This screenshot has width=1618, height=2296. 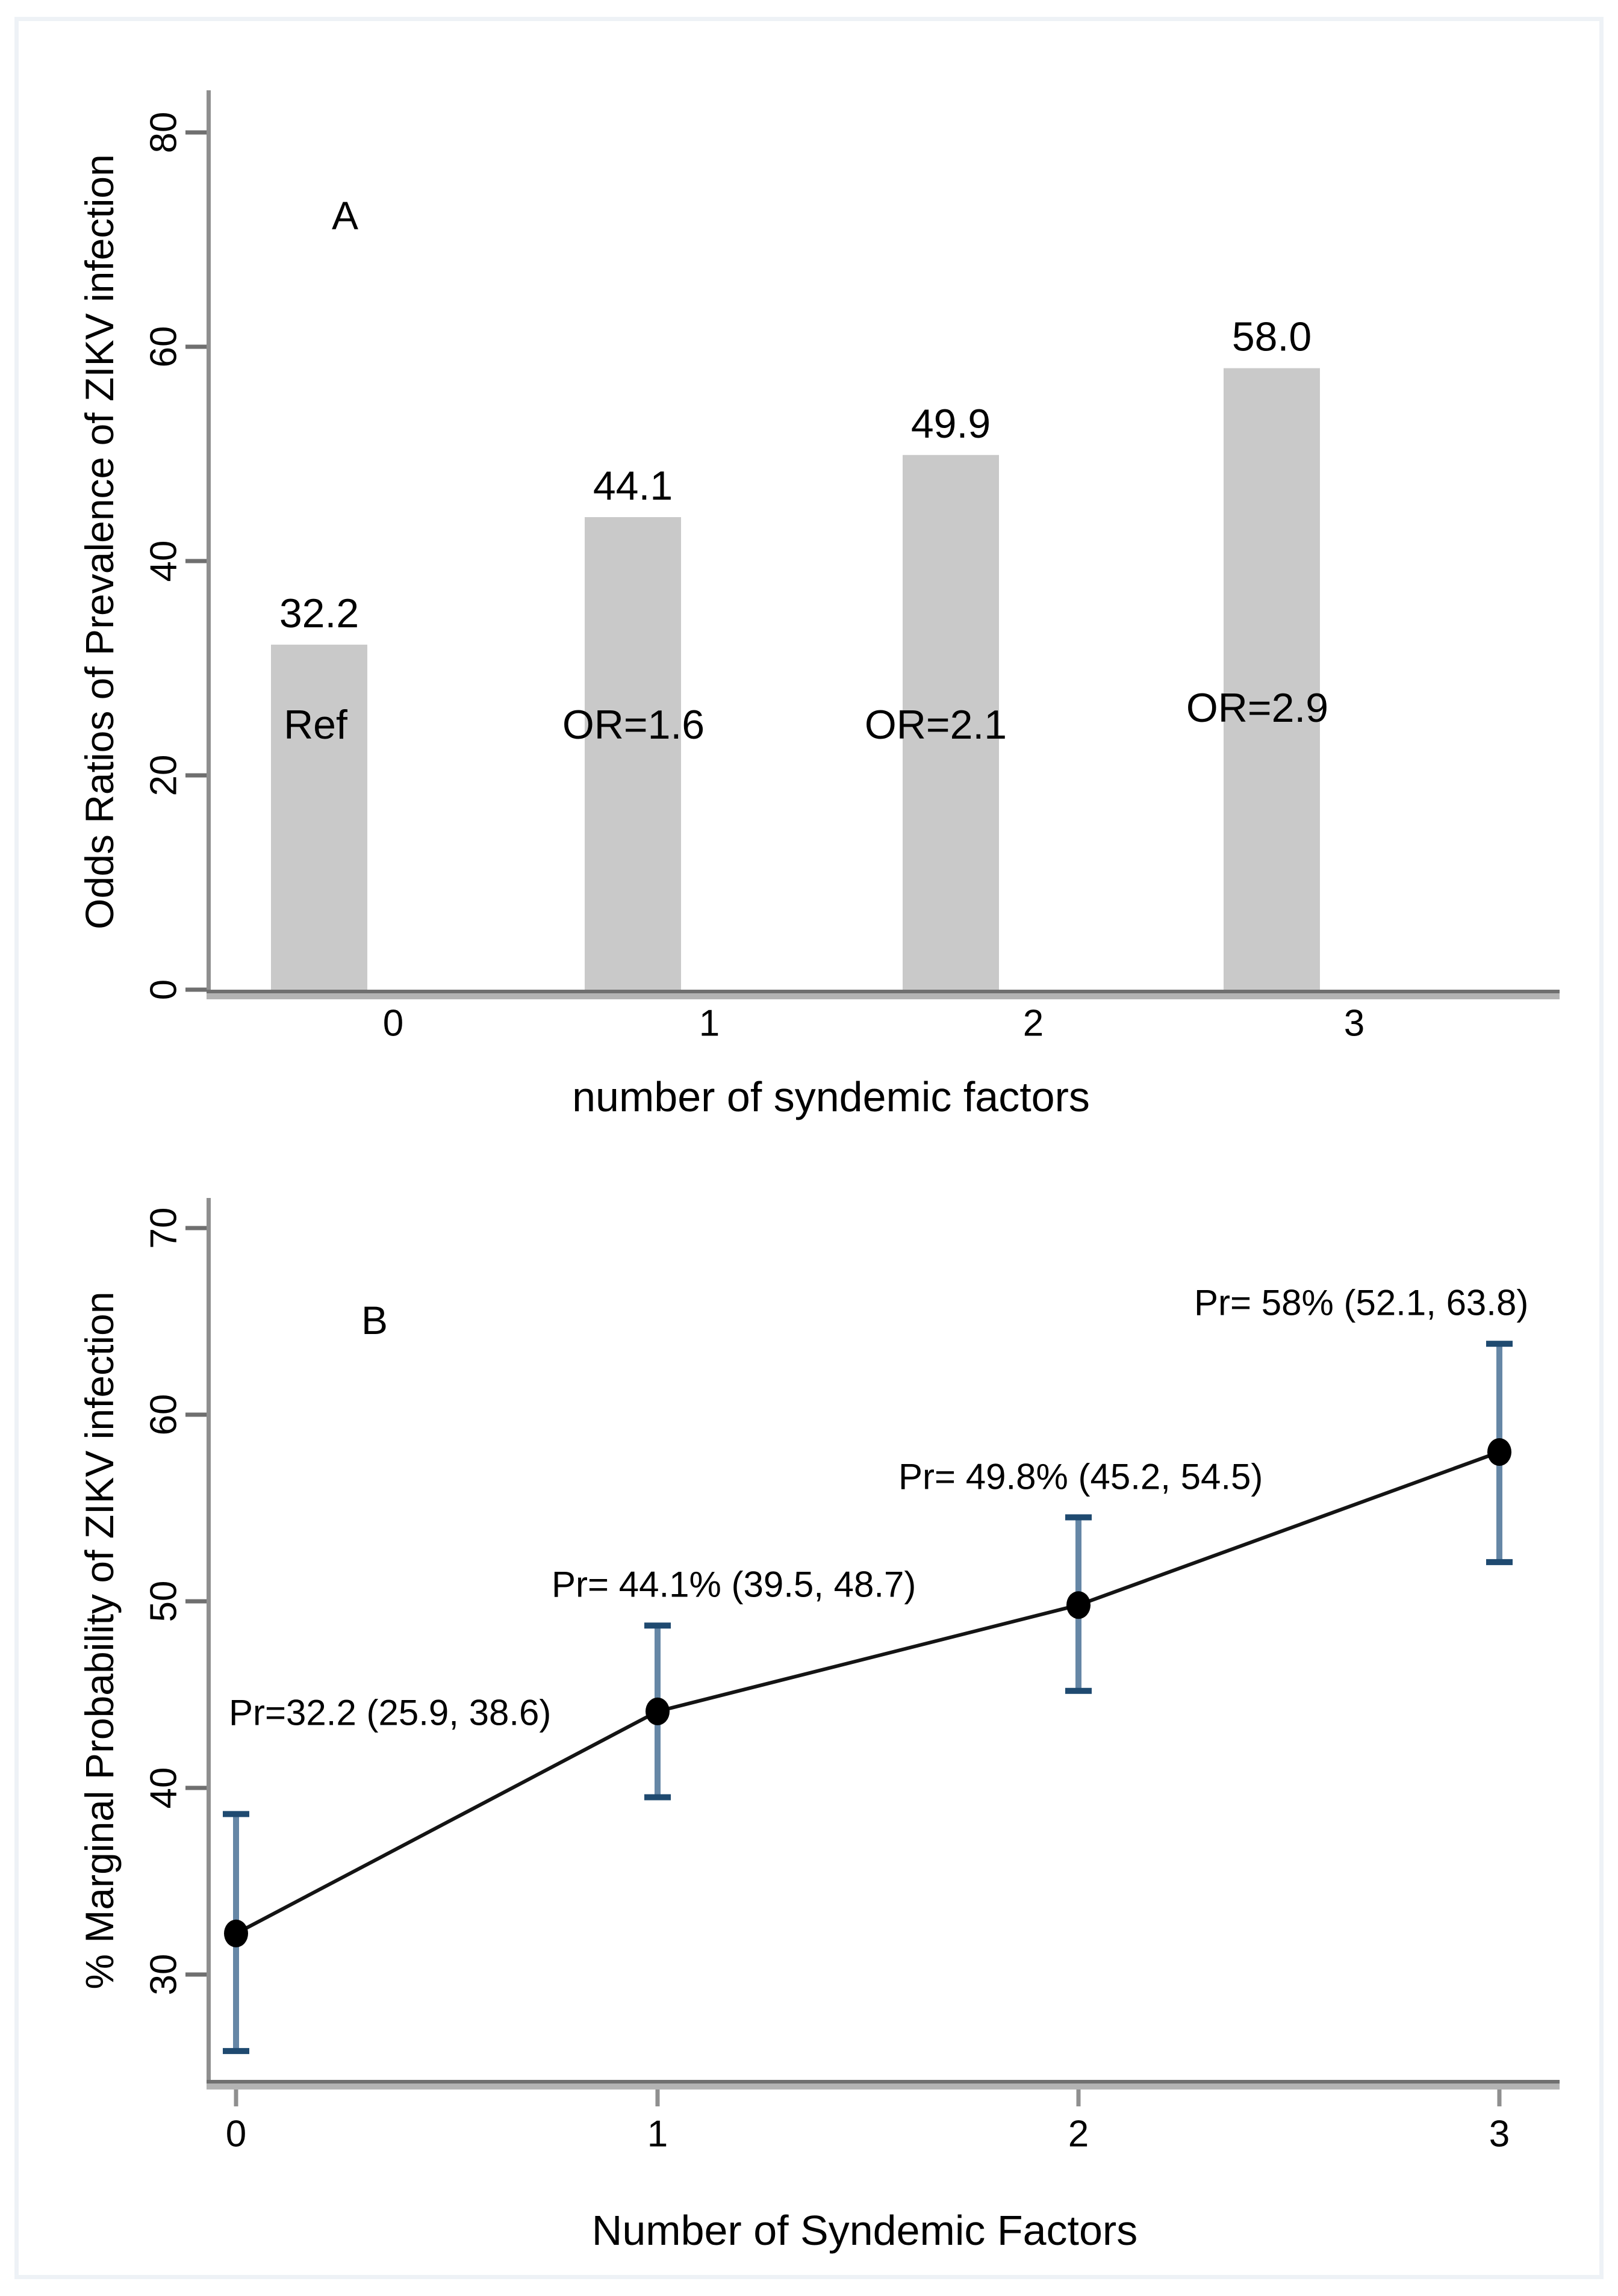 I want to click on point-annotation: Pr= 58% (52.1, 63.8), so click(x=1361, y=1303).